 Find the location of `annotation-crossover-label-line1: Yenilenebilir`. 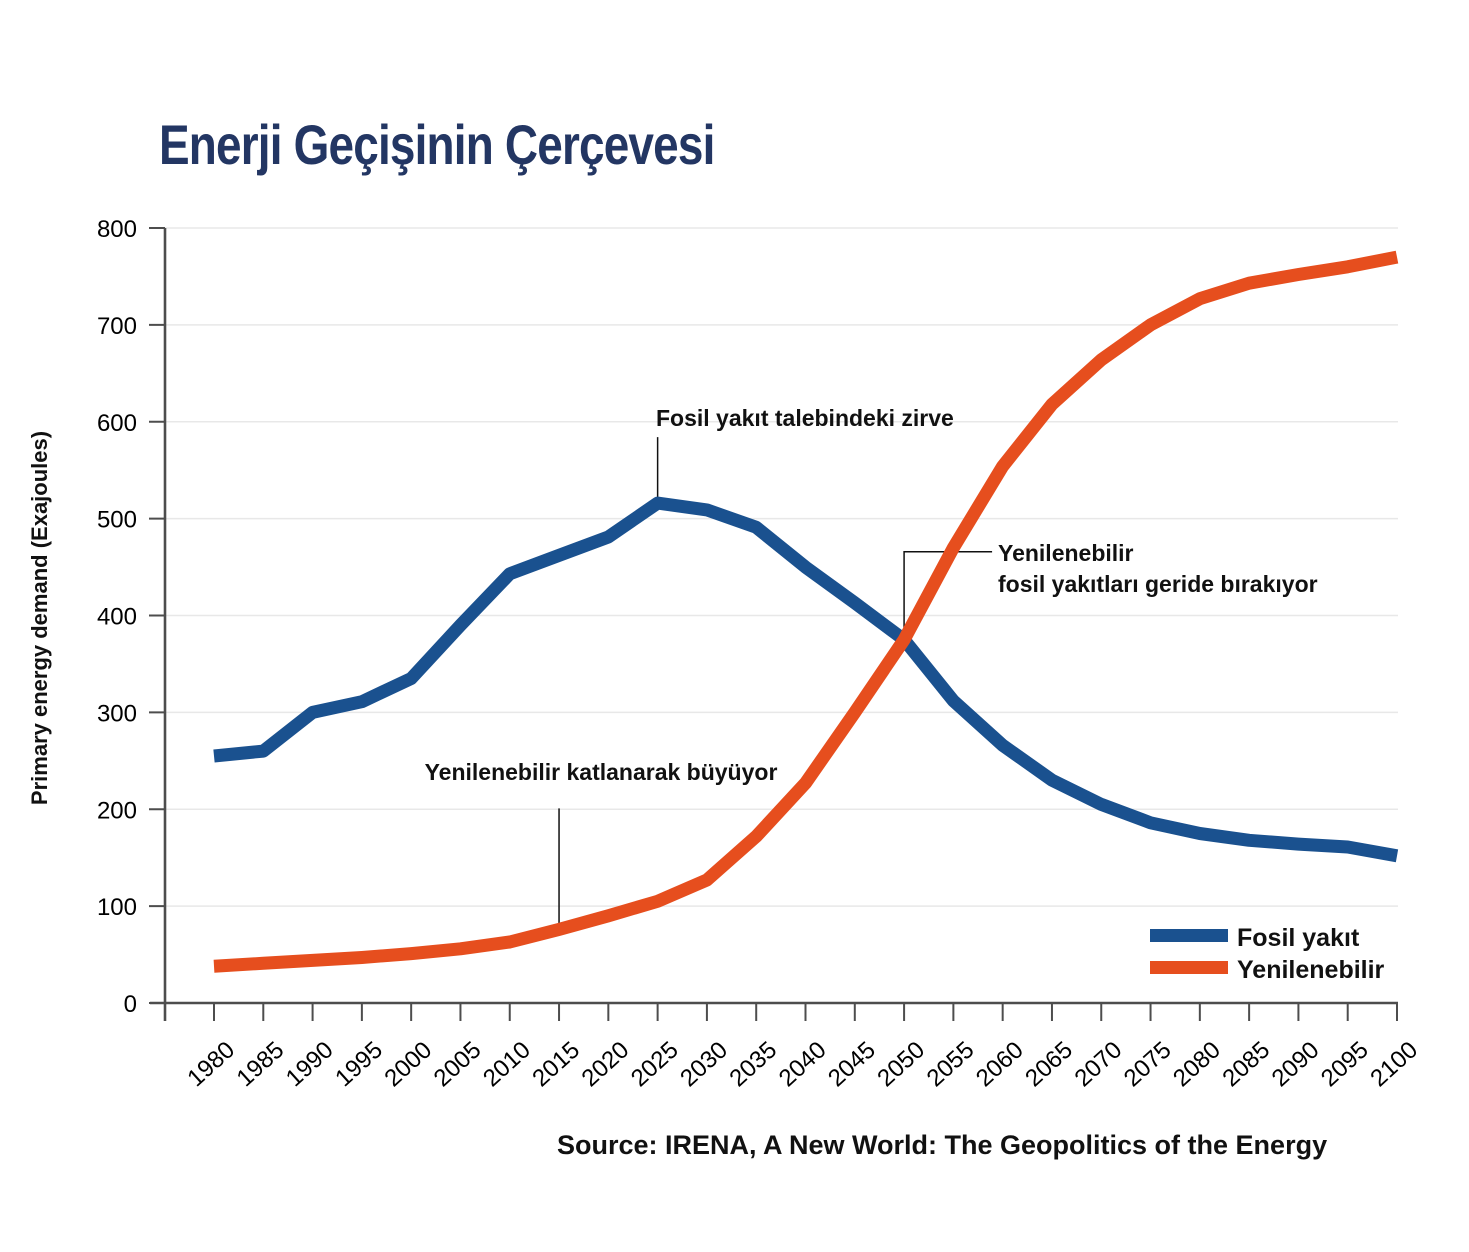

annotation-crossover-label-line1: Yenilenebilir is located at coordinates (1066, 553).